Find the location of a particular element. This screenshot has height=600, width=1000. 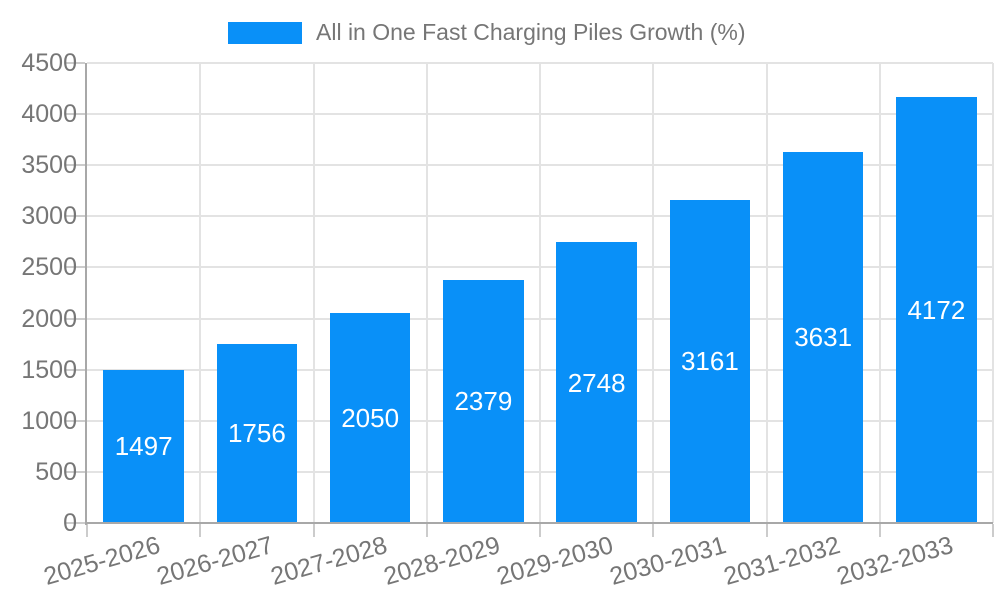

bar-2030-2031: 3161 is located at coordinates (710, 361).